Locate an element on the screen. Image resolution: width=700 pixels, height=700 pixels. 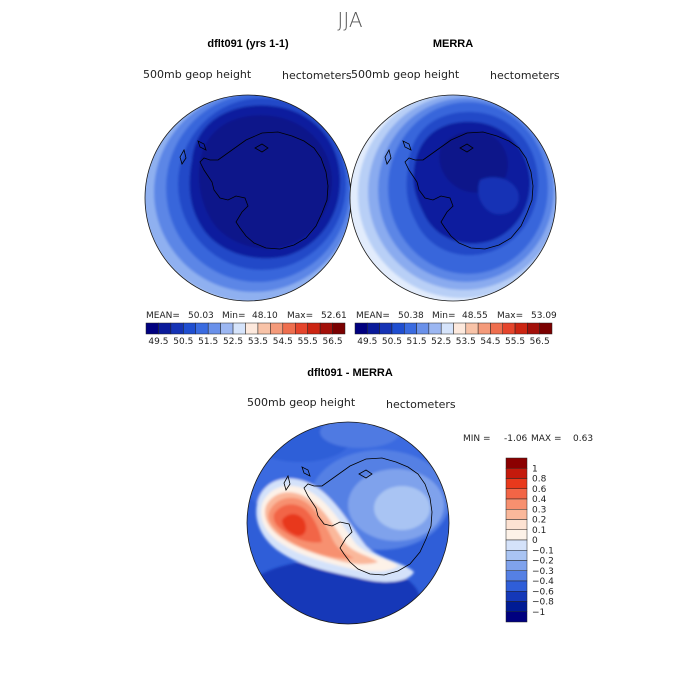
stats-merra-min-label: Min= is located at coordinates (444, 316).